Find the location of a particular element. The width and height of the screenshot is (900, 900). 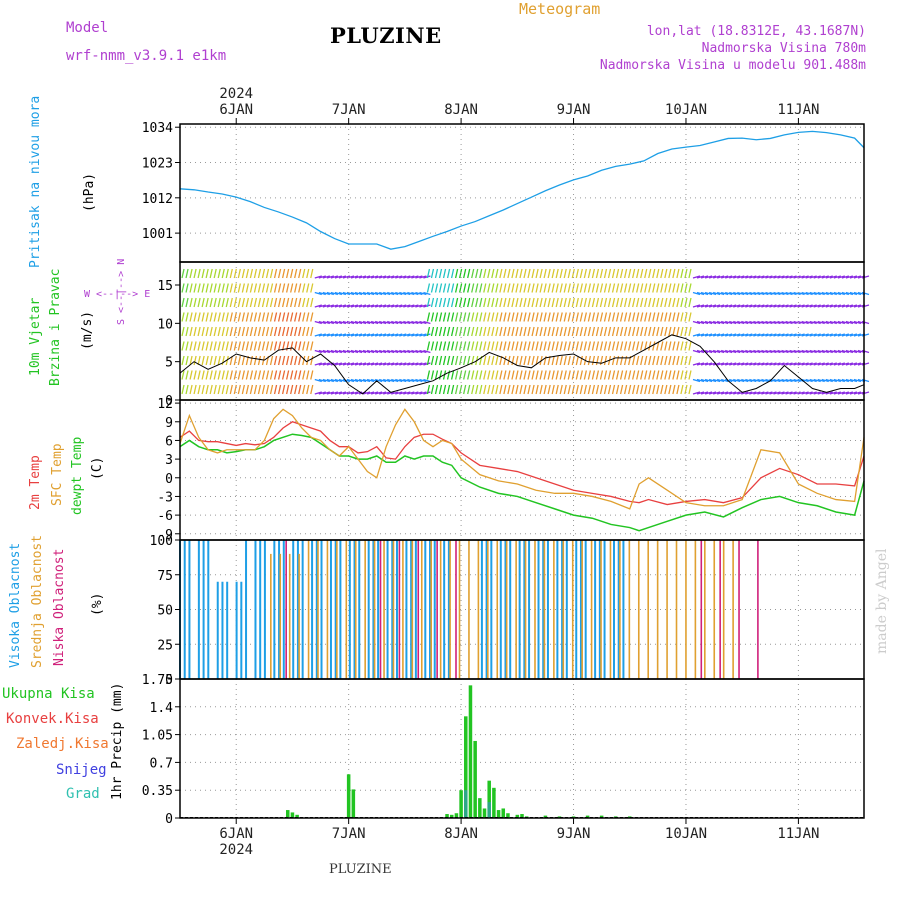

elevation-label: Nadmorska Visina 780m is located at coordinates (783, 48).